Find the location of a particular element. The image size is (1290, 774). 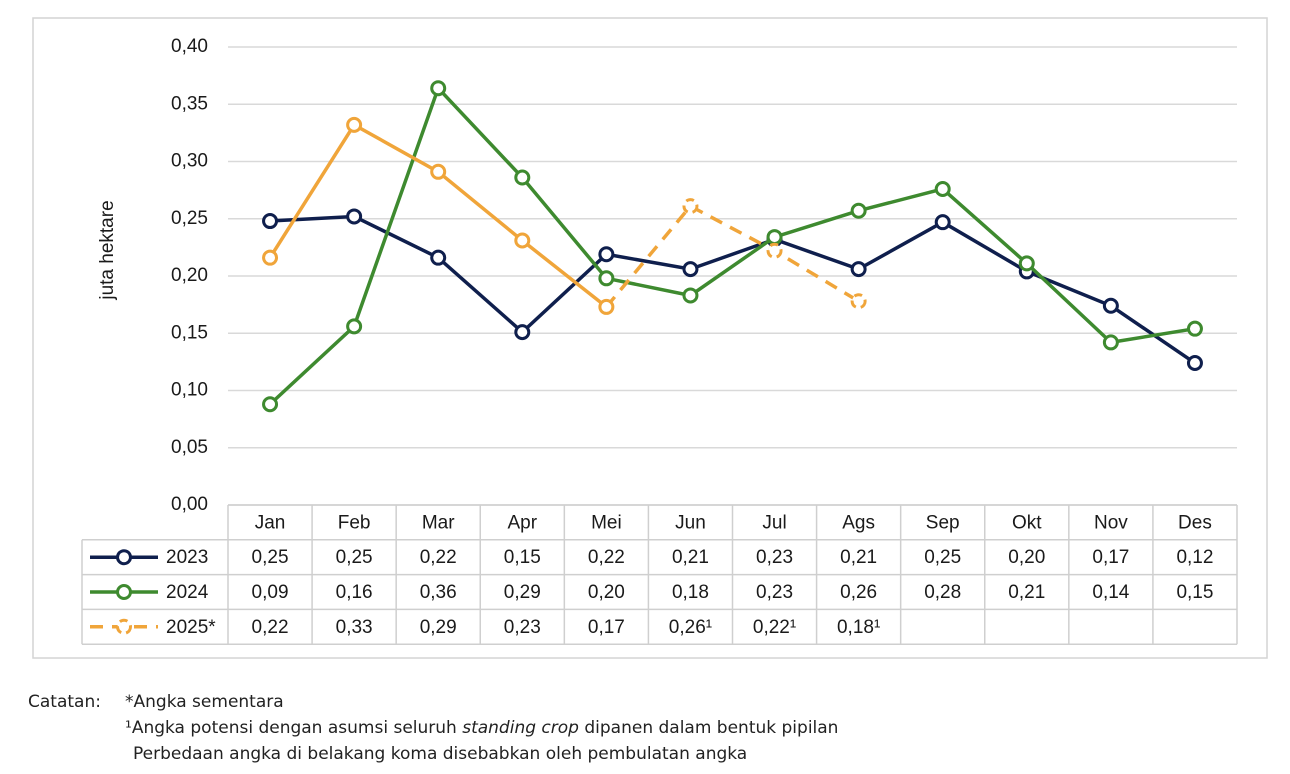

x-tick-label: Des is located at coordinates (1195, 522).